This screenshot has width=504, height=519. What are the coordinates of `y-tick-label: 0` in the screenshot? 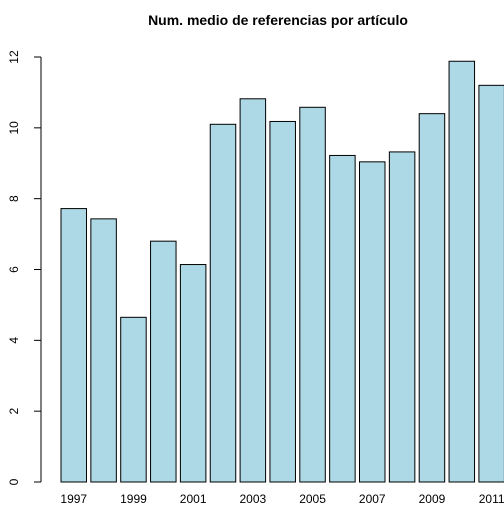 It's located at (14, 481).